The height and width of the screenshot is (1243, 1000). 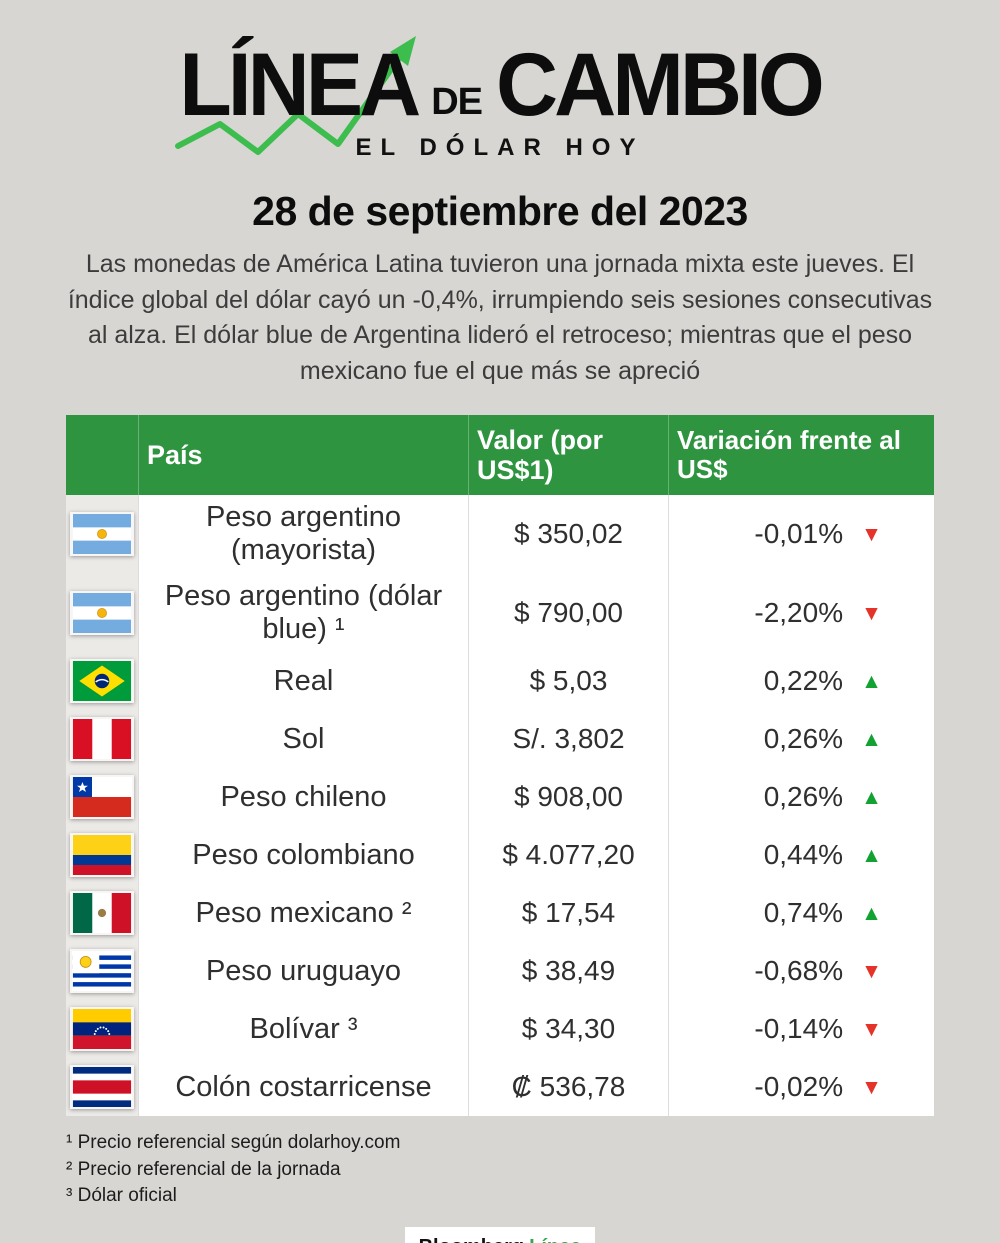 I want to click on mexico-flag, so click(x=102, y=913).